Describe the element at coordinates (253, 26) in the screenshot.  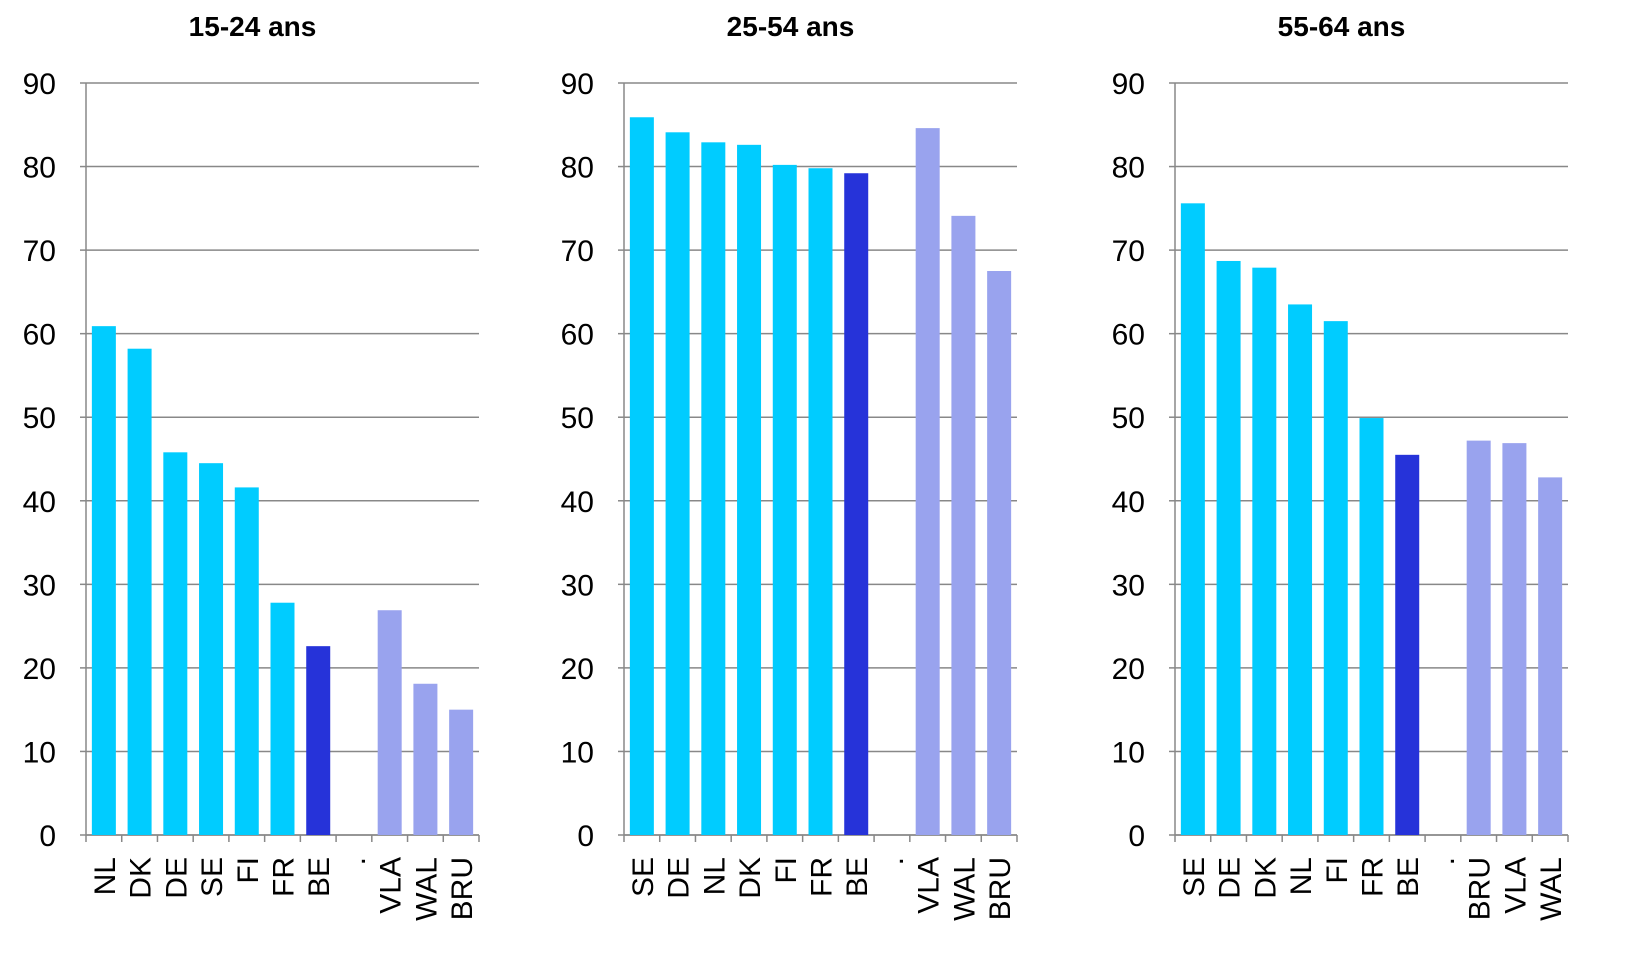
I see `chart-title: 15-24 ans` at that location.